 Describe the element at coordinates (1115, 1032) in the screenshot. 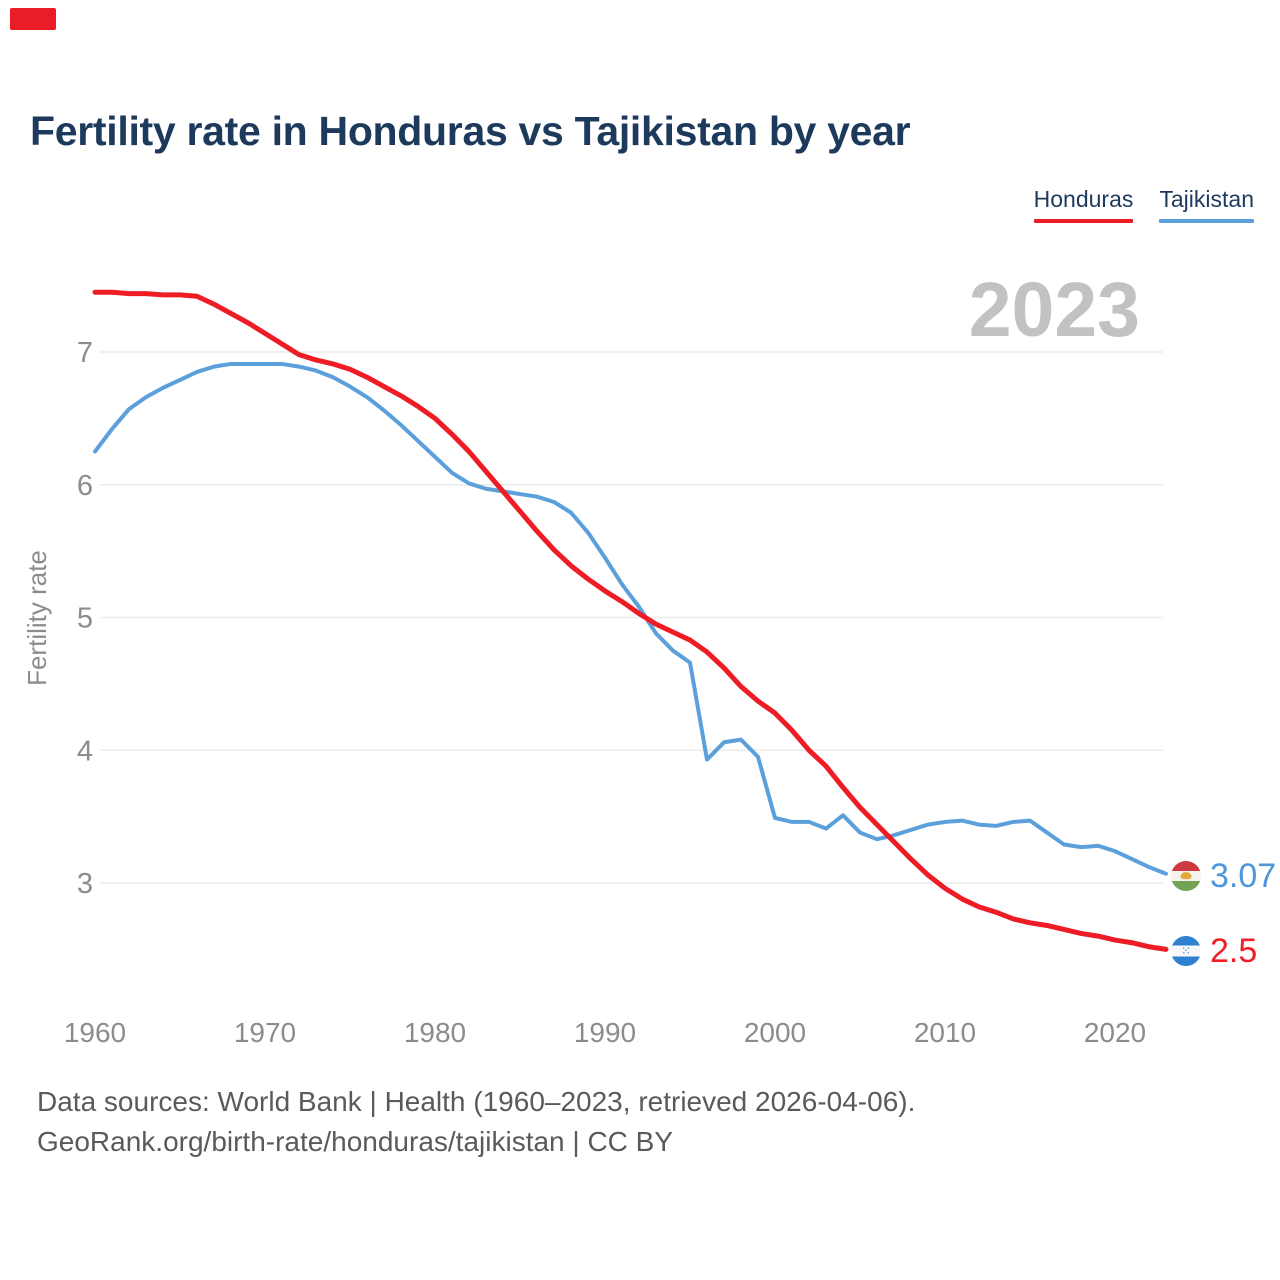

I see `x-tick-label-2020: 2020` at that location.